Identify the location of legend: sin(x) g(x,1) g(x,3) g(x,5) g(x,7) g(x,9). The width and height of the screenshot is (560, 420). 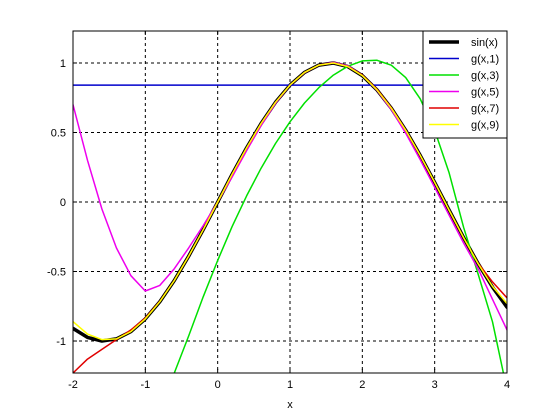
(465, 84).